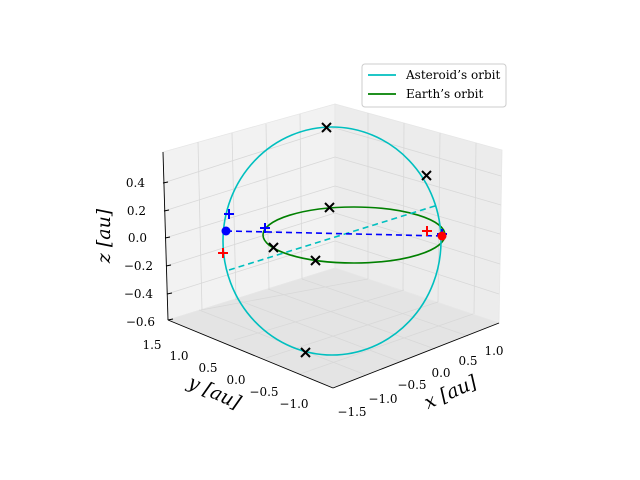 This screenshot has width=640, height=480. I want to click on grid-left-z5, so click(251, 267).